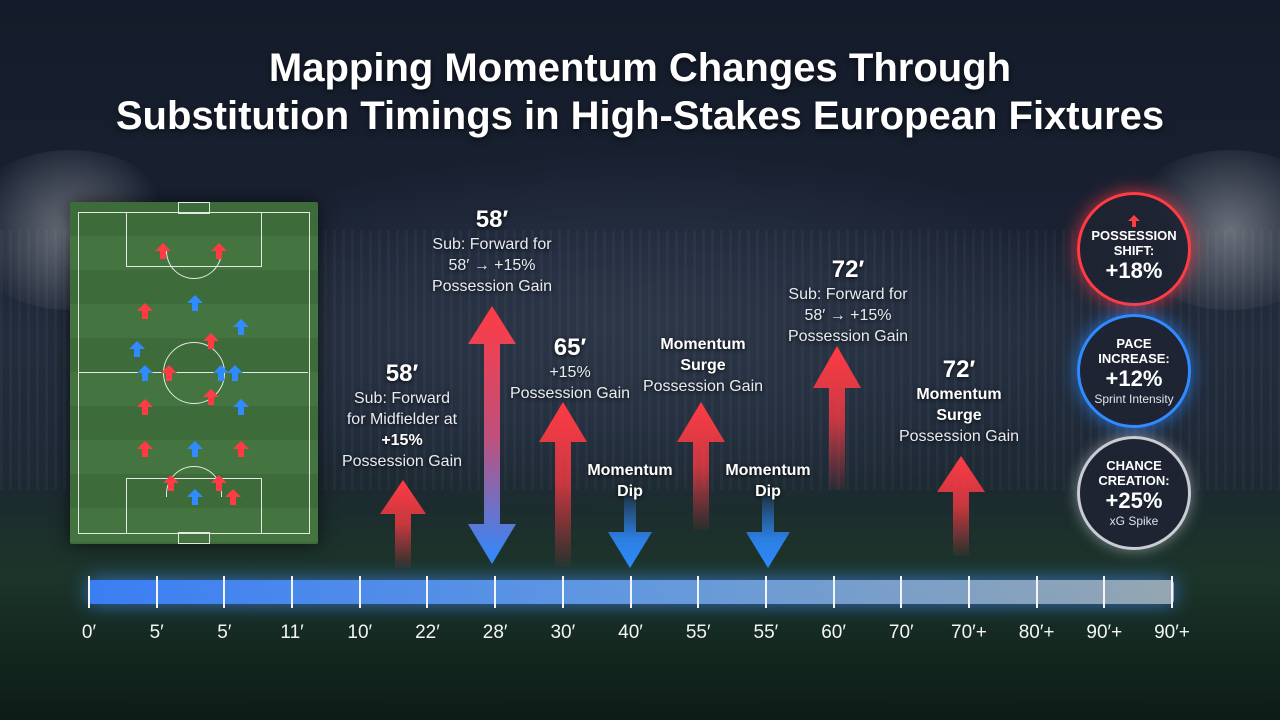 Image resolution: width=1280 pixels, height=720 pixels. What do you see at coordinates (1104, 632) in the screenshot?
I see `timeline-label: 90′+` at bounding box center [1104, 632].